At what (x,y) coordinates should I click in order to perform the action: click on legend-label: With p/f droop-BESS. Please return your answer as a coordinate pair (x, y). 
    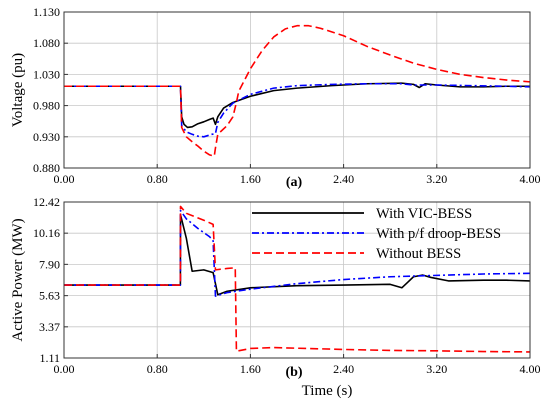
    Looking at the image, I should click on (438, 234).